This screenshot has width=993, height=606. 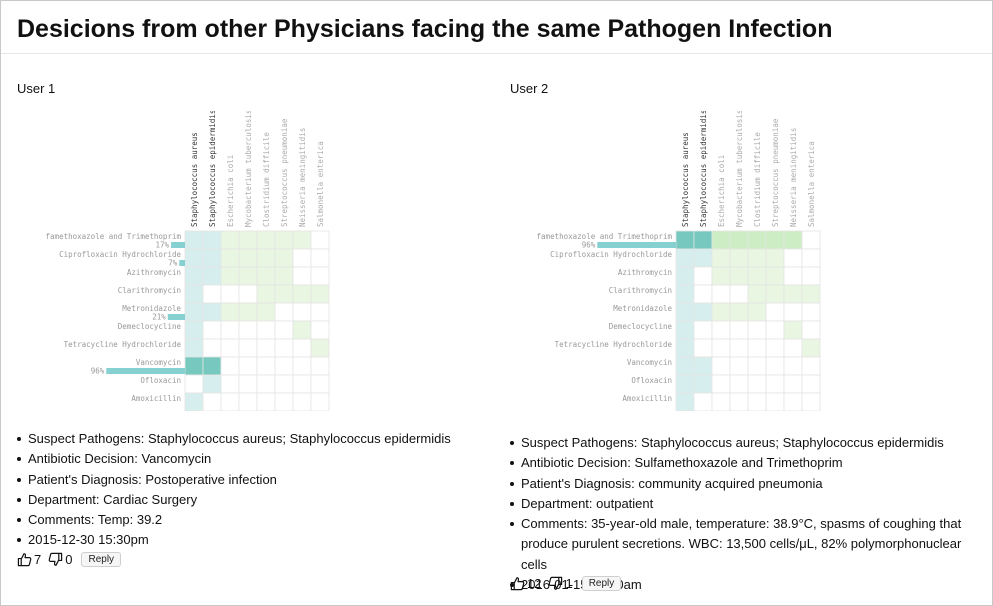 I want to click on department: Department: Cardiac Surgery, so click(x=252, y=500).